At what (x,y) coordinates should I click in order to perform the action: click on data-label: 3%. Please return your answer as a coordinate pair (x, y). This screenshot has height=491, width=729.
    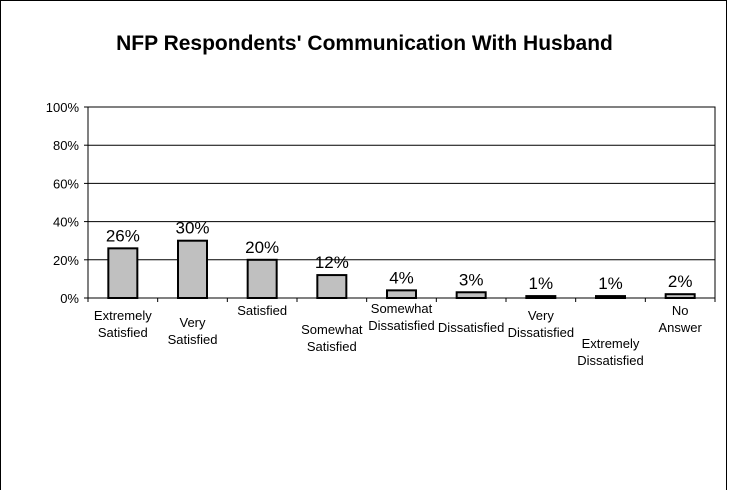
    Looking at the image, I should click on (471, 279).